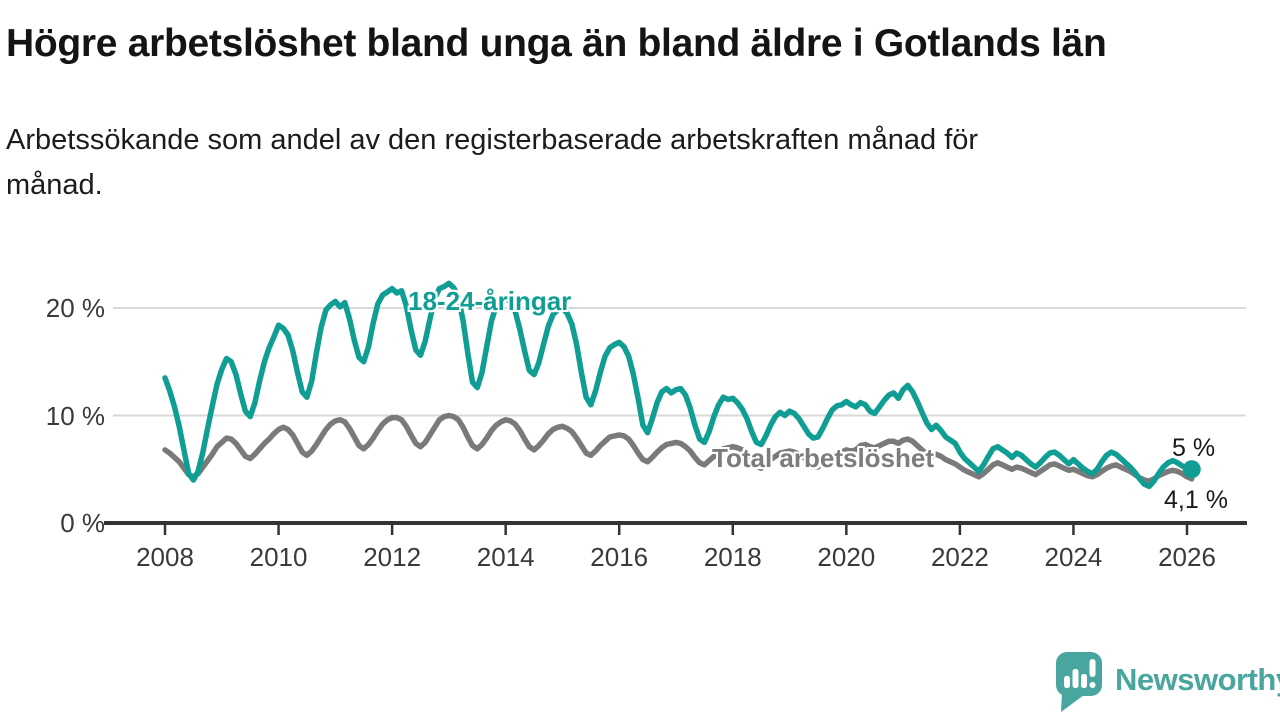 The height and width of the screenshot is (720, 1280). I want to click on x-tick-label: 2010, so click(278, 557).